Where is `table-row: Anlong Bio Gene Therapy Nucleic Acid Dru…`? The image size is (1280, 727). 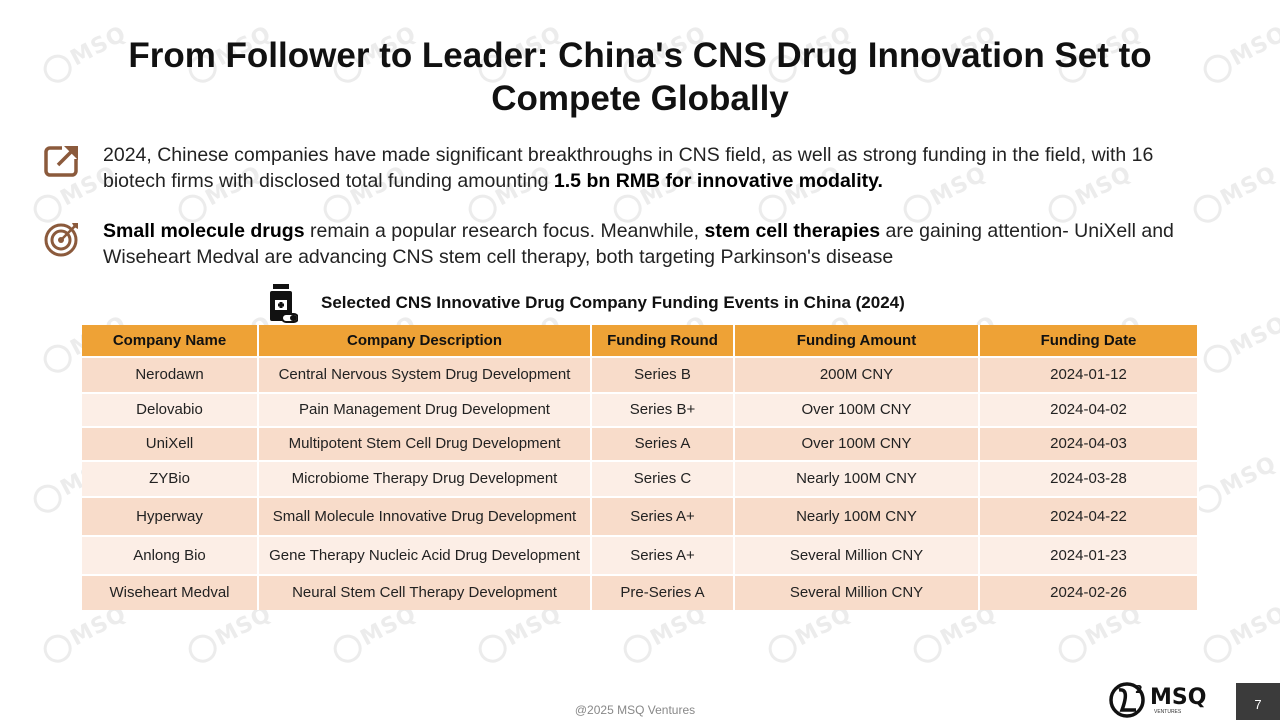 table-row: Anlong Bio Gene Therapy Nucleic Acid Dru… is located at coordinates (640, 555).